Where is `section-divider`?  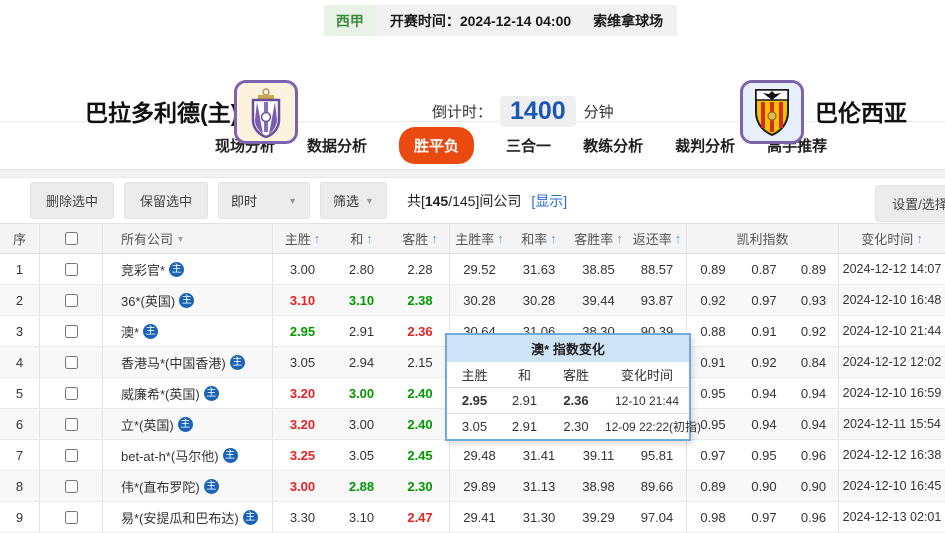 section-divider is located at coordinates (472, 173).